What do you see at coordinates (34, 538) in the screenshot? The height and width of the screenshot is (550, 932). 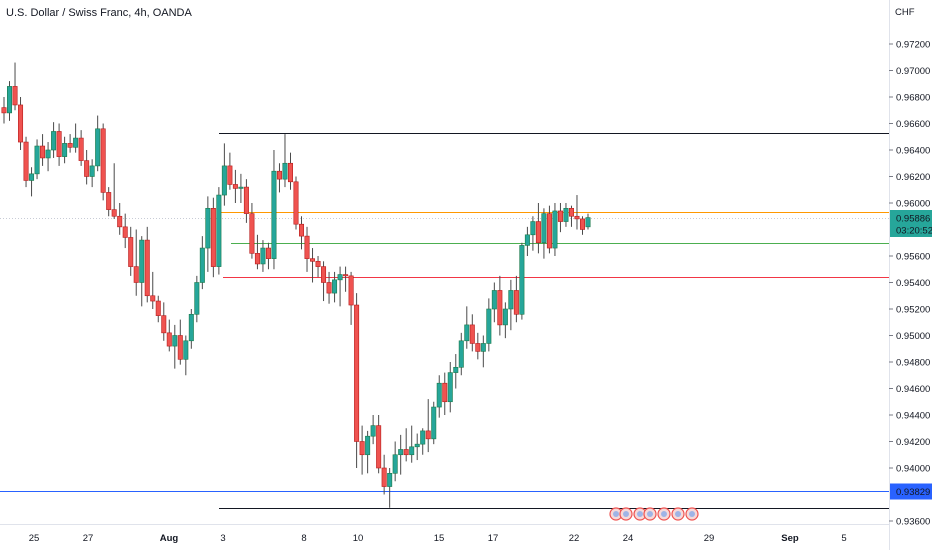 I see `time-label: 25` at bounding box center [34, 538].